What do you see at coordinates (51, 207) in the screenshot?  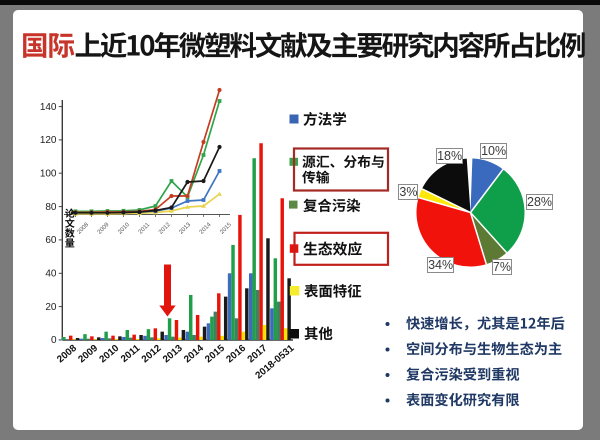 I see `svg-text: 80` at bounding box center [51, 207].